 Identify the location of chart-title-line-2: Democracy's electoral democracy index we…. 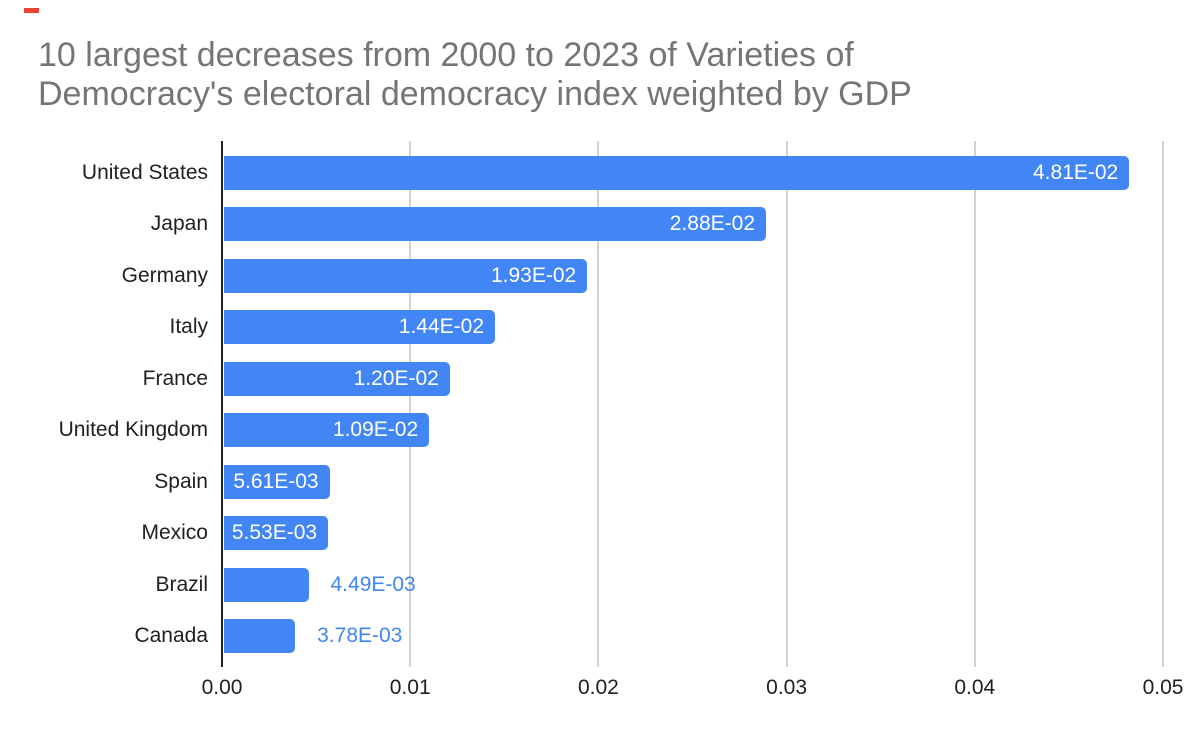
(475, 94).